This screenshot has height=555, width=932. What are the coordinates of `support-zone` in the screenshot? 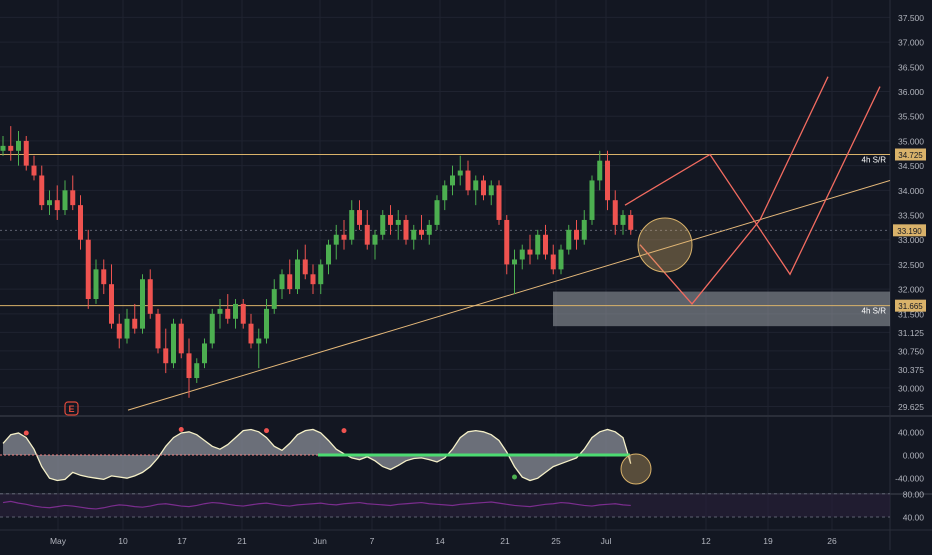 It's located at (721, 309).